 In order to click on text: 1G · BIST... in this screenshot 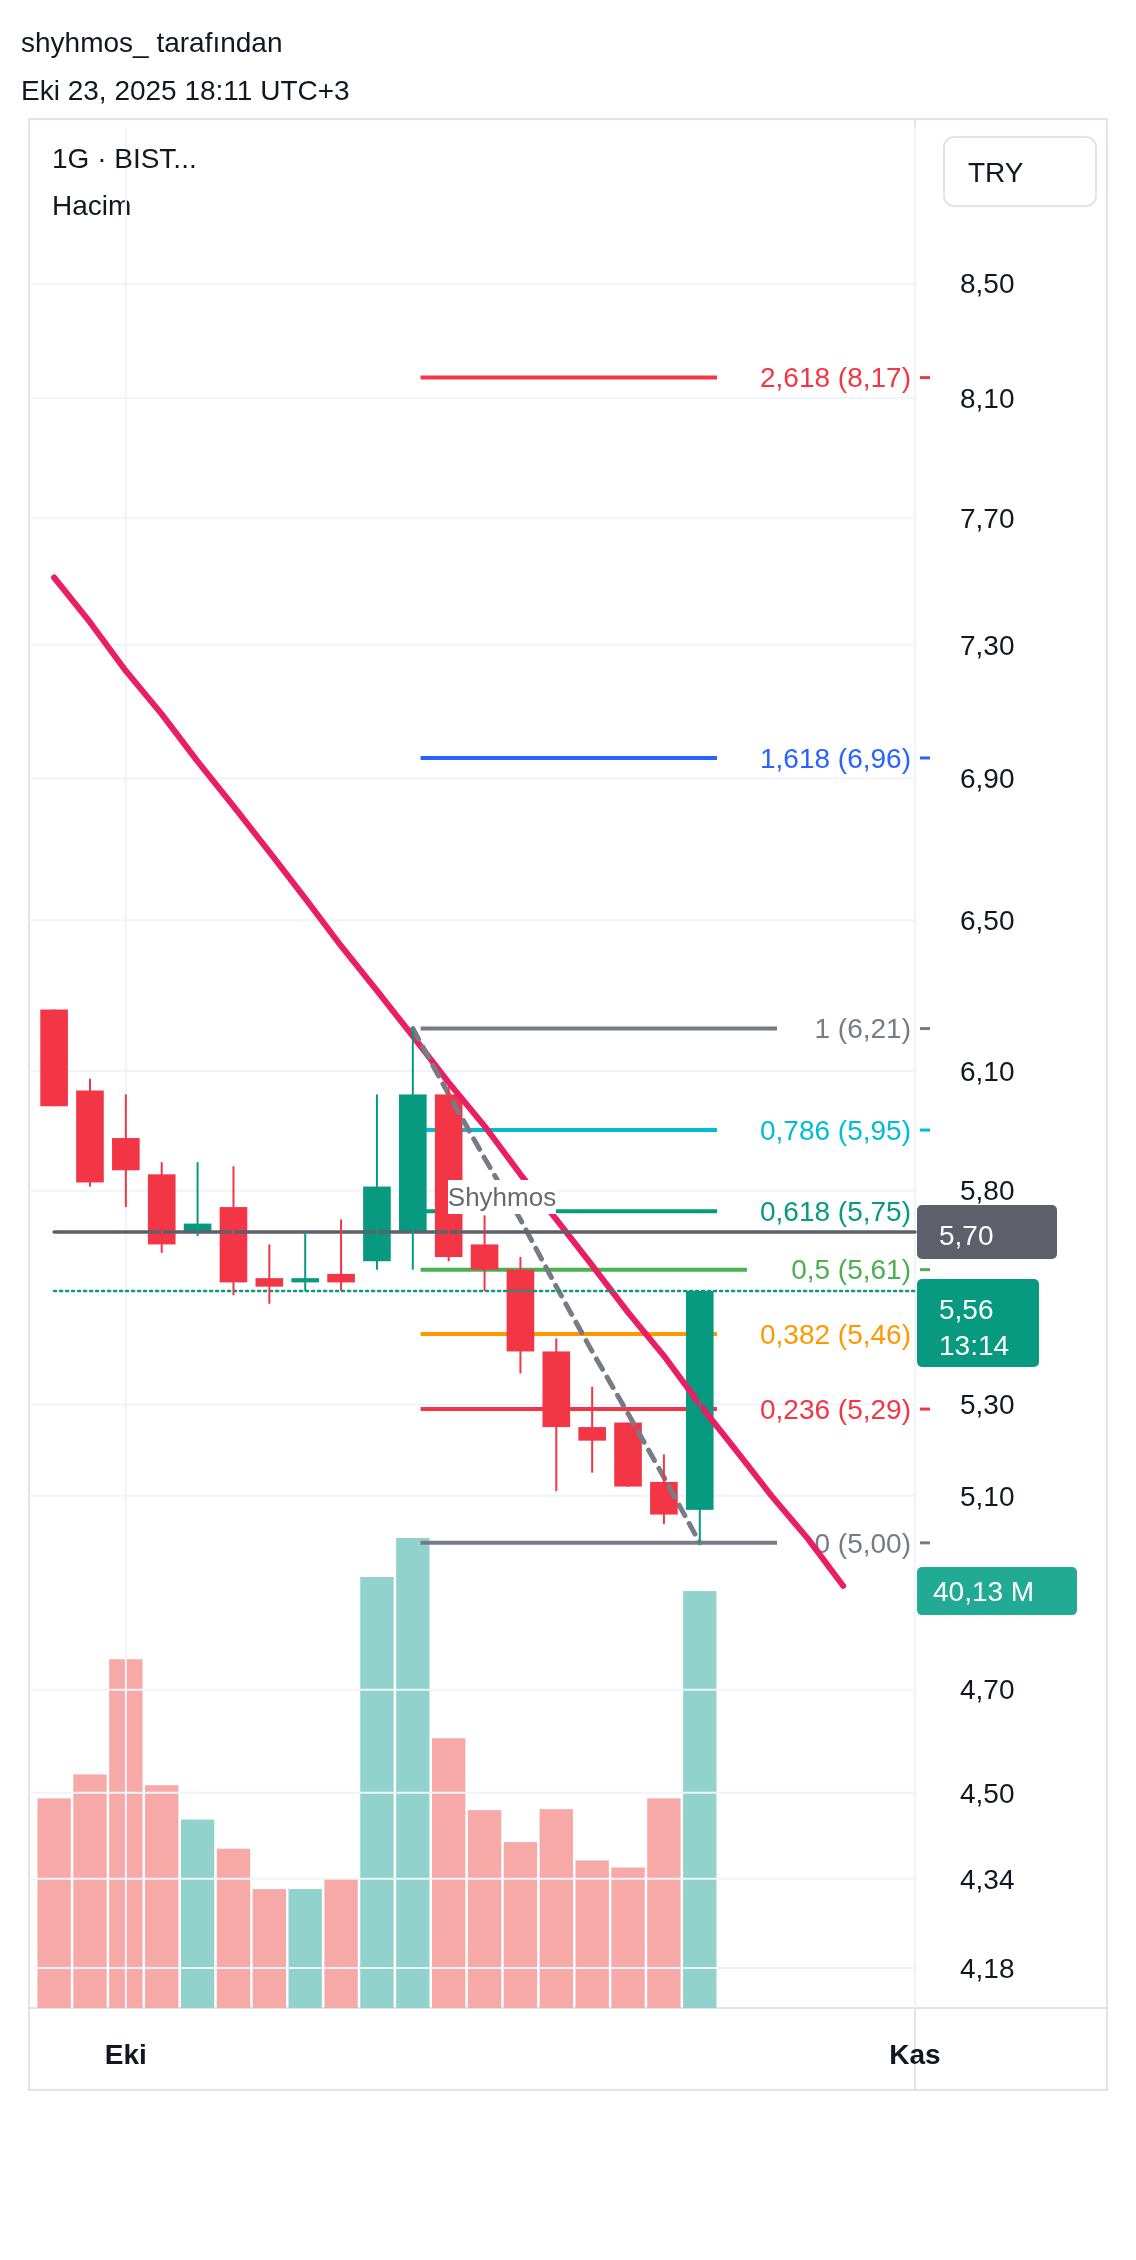, I will do `click(124, 158)`.